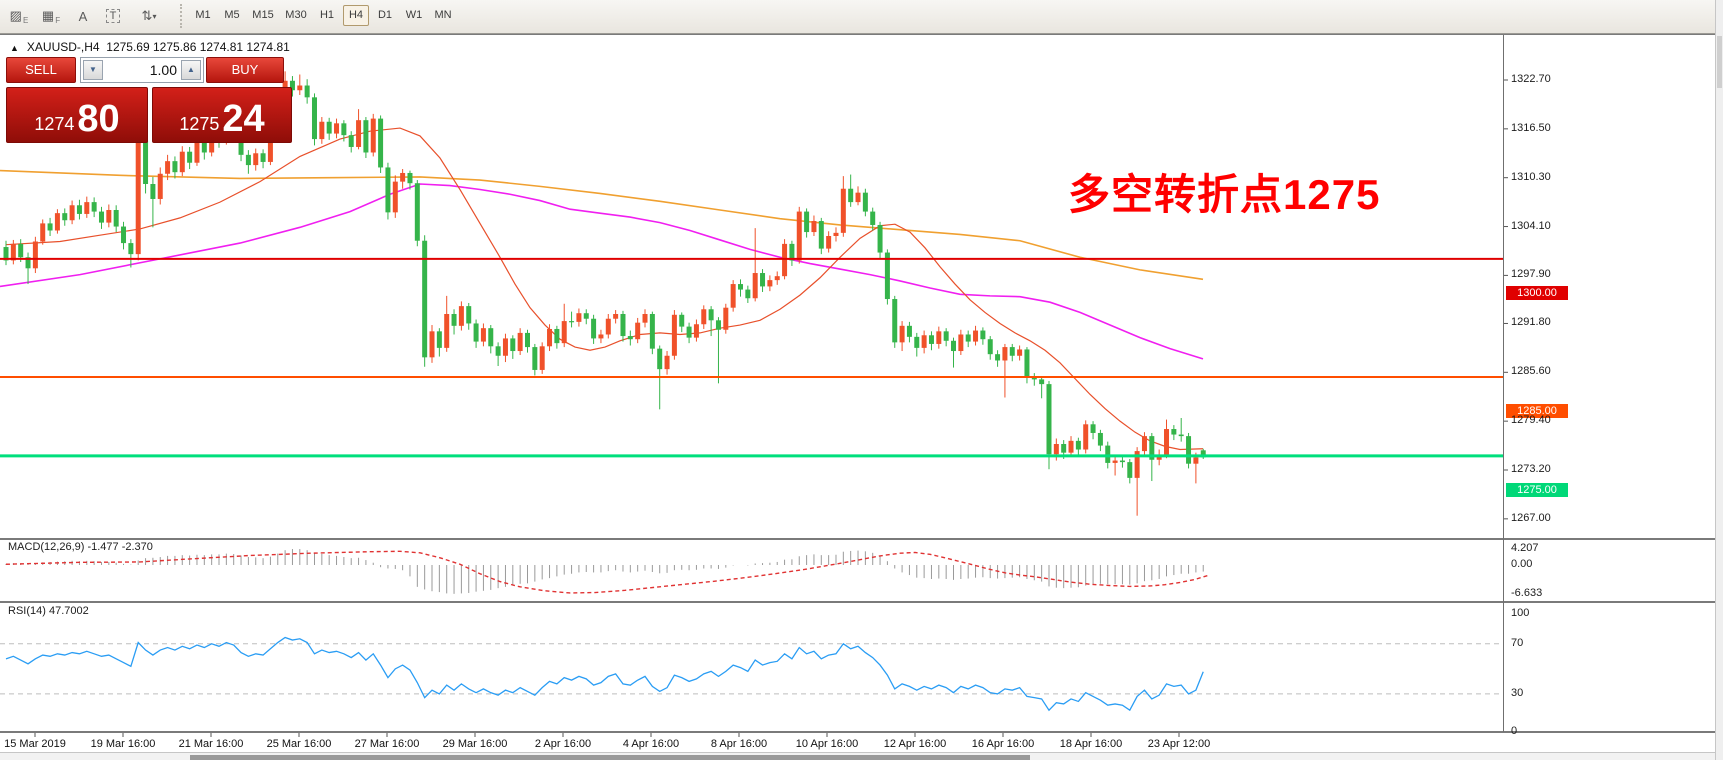 The width and height of the screenshot is (1723, 760). I want to click on price-axis-label: 1316.50, so click(1531, 127).